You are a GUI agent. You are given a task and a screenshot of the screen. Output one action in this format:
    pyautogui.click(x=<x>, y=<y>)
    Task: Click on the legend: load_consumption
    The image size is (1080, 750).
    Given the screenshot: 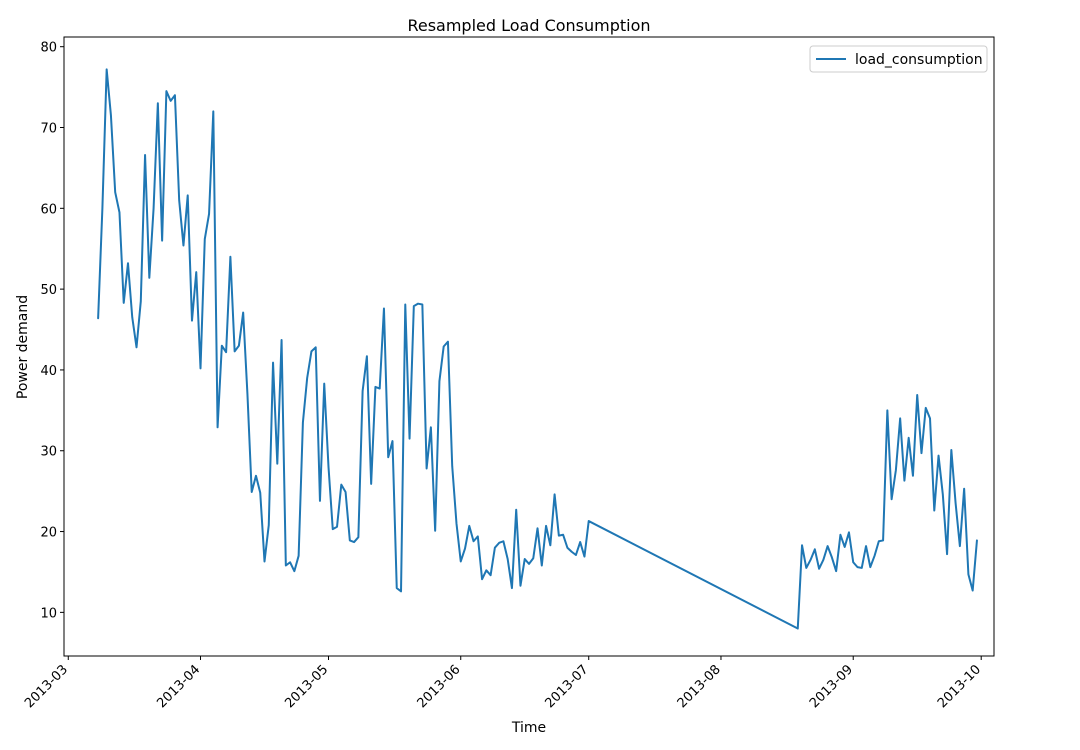 What is the action you would take?
    pyautogui.click(x=898, y=59)
    